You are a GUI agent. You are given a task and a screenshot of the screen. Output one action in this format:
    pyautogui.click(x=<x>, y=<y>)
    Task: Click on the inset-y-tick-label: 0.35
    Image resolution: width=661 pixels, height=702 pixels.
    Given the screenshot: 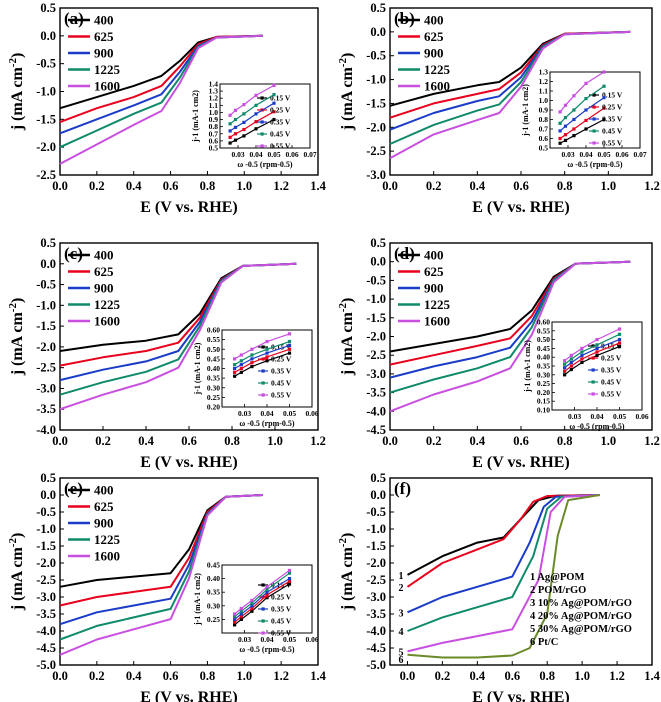 What is the action you would take?
    pyautogui.click(x=213, y=592)
    